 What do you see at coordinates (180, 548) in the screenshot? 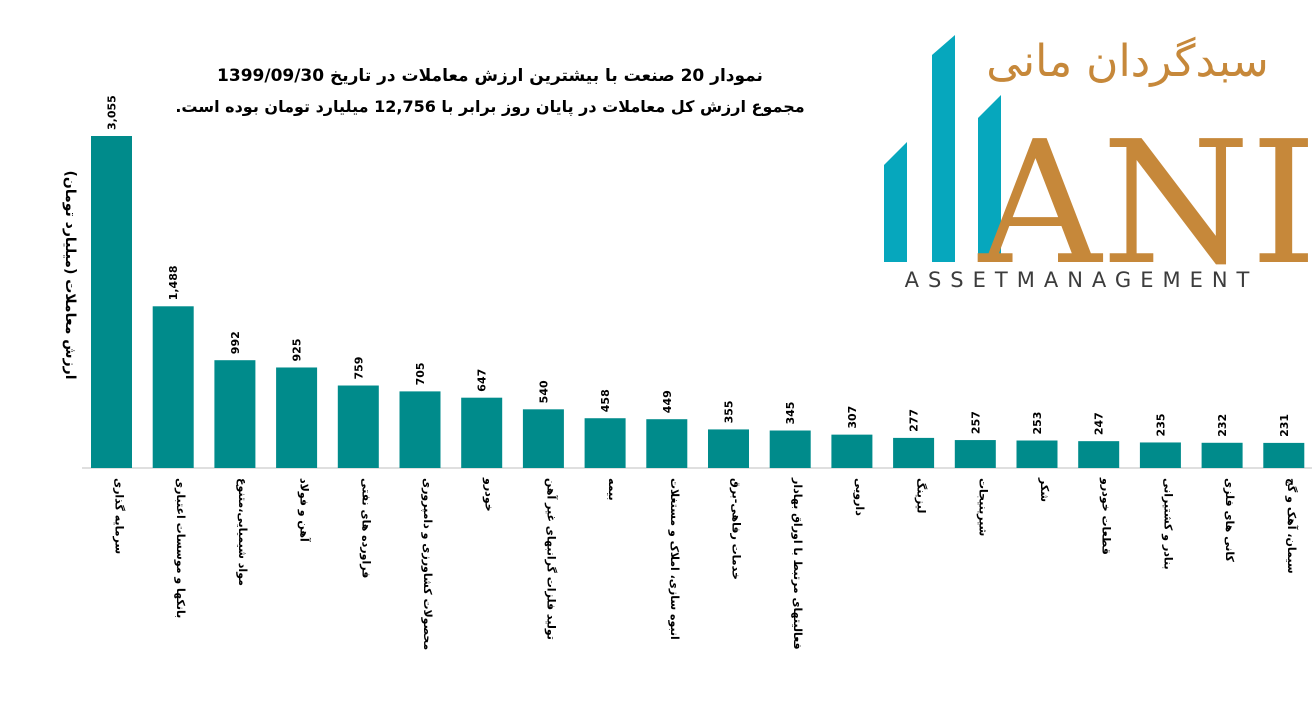
I see `category-label: بانکها و موسسات اعتباری` at bounding box center [180, 548].